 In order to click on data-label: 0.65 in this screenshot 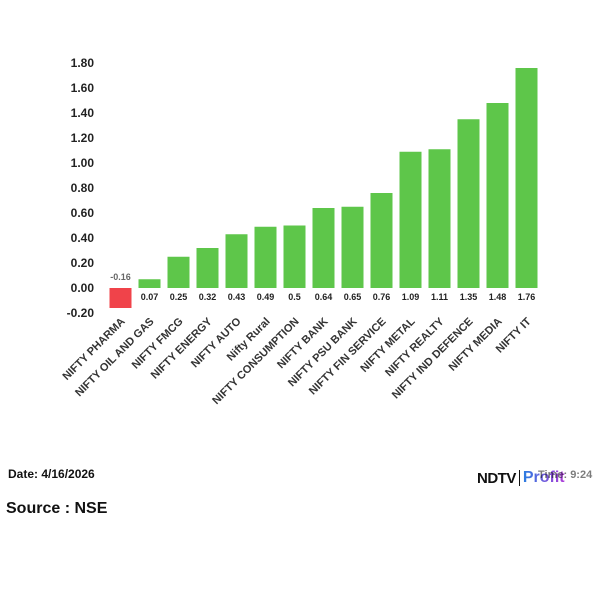, I will do `click(353, 297)`.